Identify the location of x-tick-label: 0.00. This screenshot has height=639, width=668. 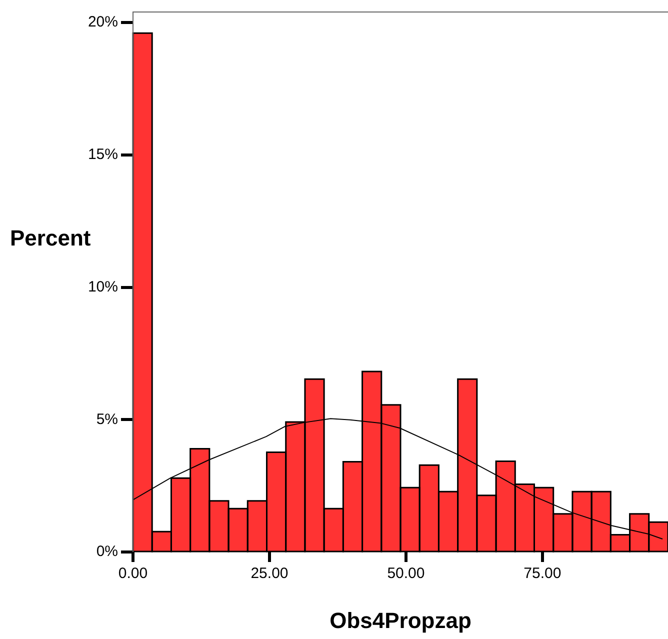
(133, 573).